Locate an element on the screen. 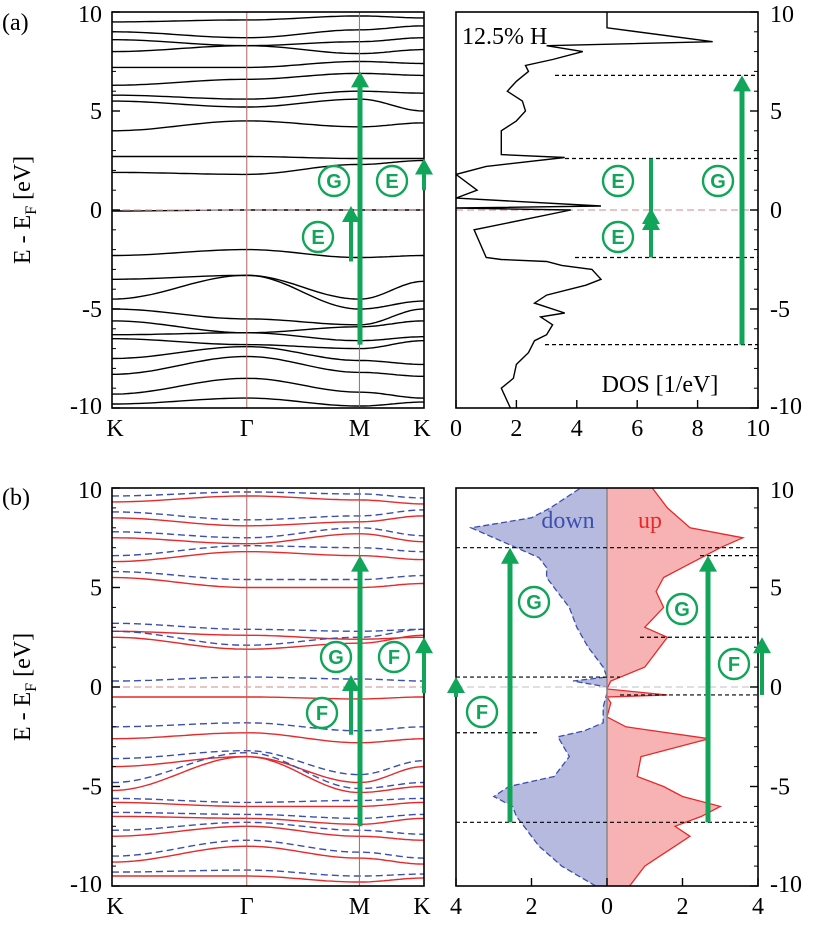  dos-area-spin-up is located at coordinates (675, 687).